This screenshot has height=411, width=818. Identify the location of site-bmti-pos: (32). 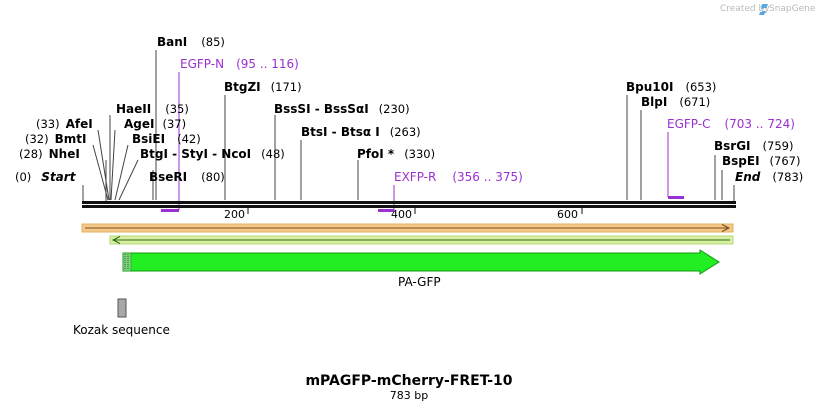
(37, 139).